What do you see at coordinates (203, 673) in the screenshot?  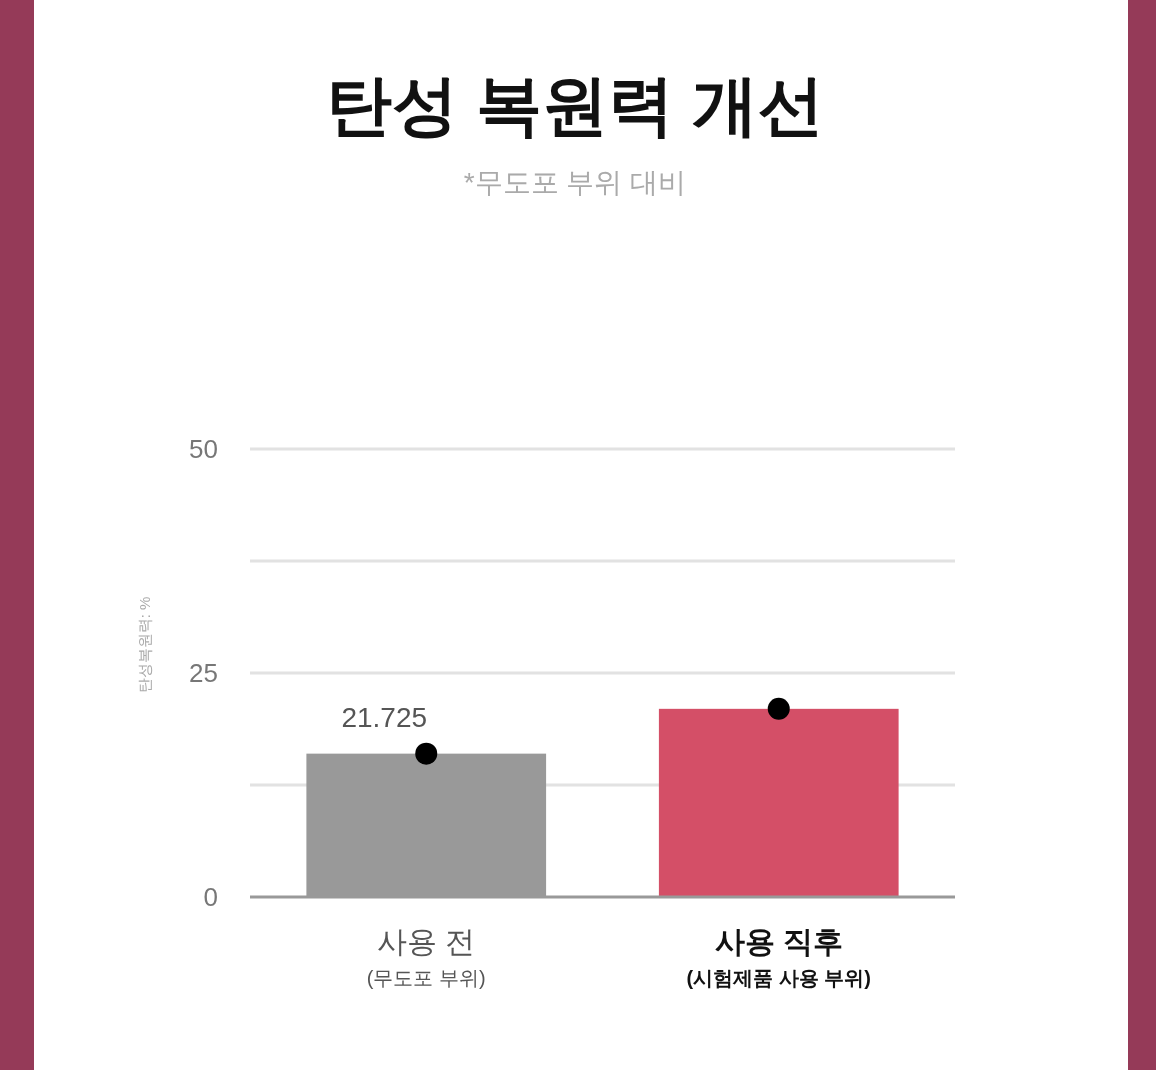 I see `y-tick-label: 25` at bounding box center [203, 673].